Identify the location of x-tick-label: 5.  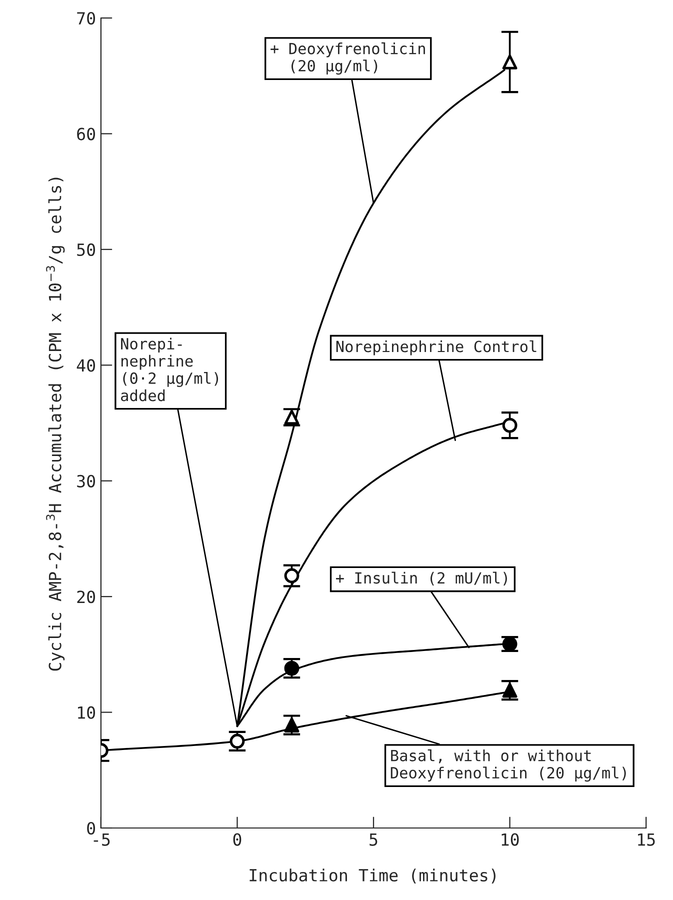
(374, 839).